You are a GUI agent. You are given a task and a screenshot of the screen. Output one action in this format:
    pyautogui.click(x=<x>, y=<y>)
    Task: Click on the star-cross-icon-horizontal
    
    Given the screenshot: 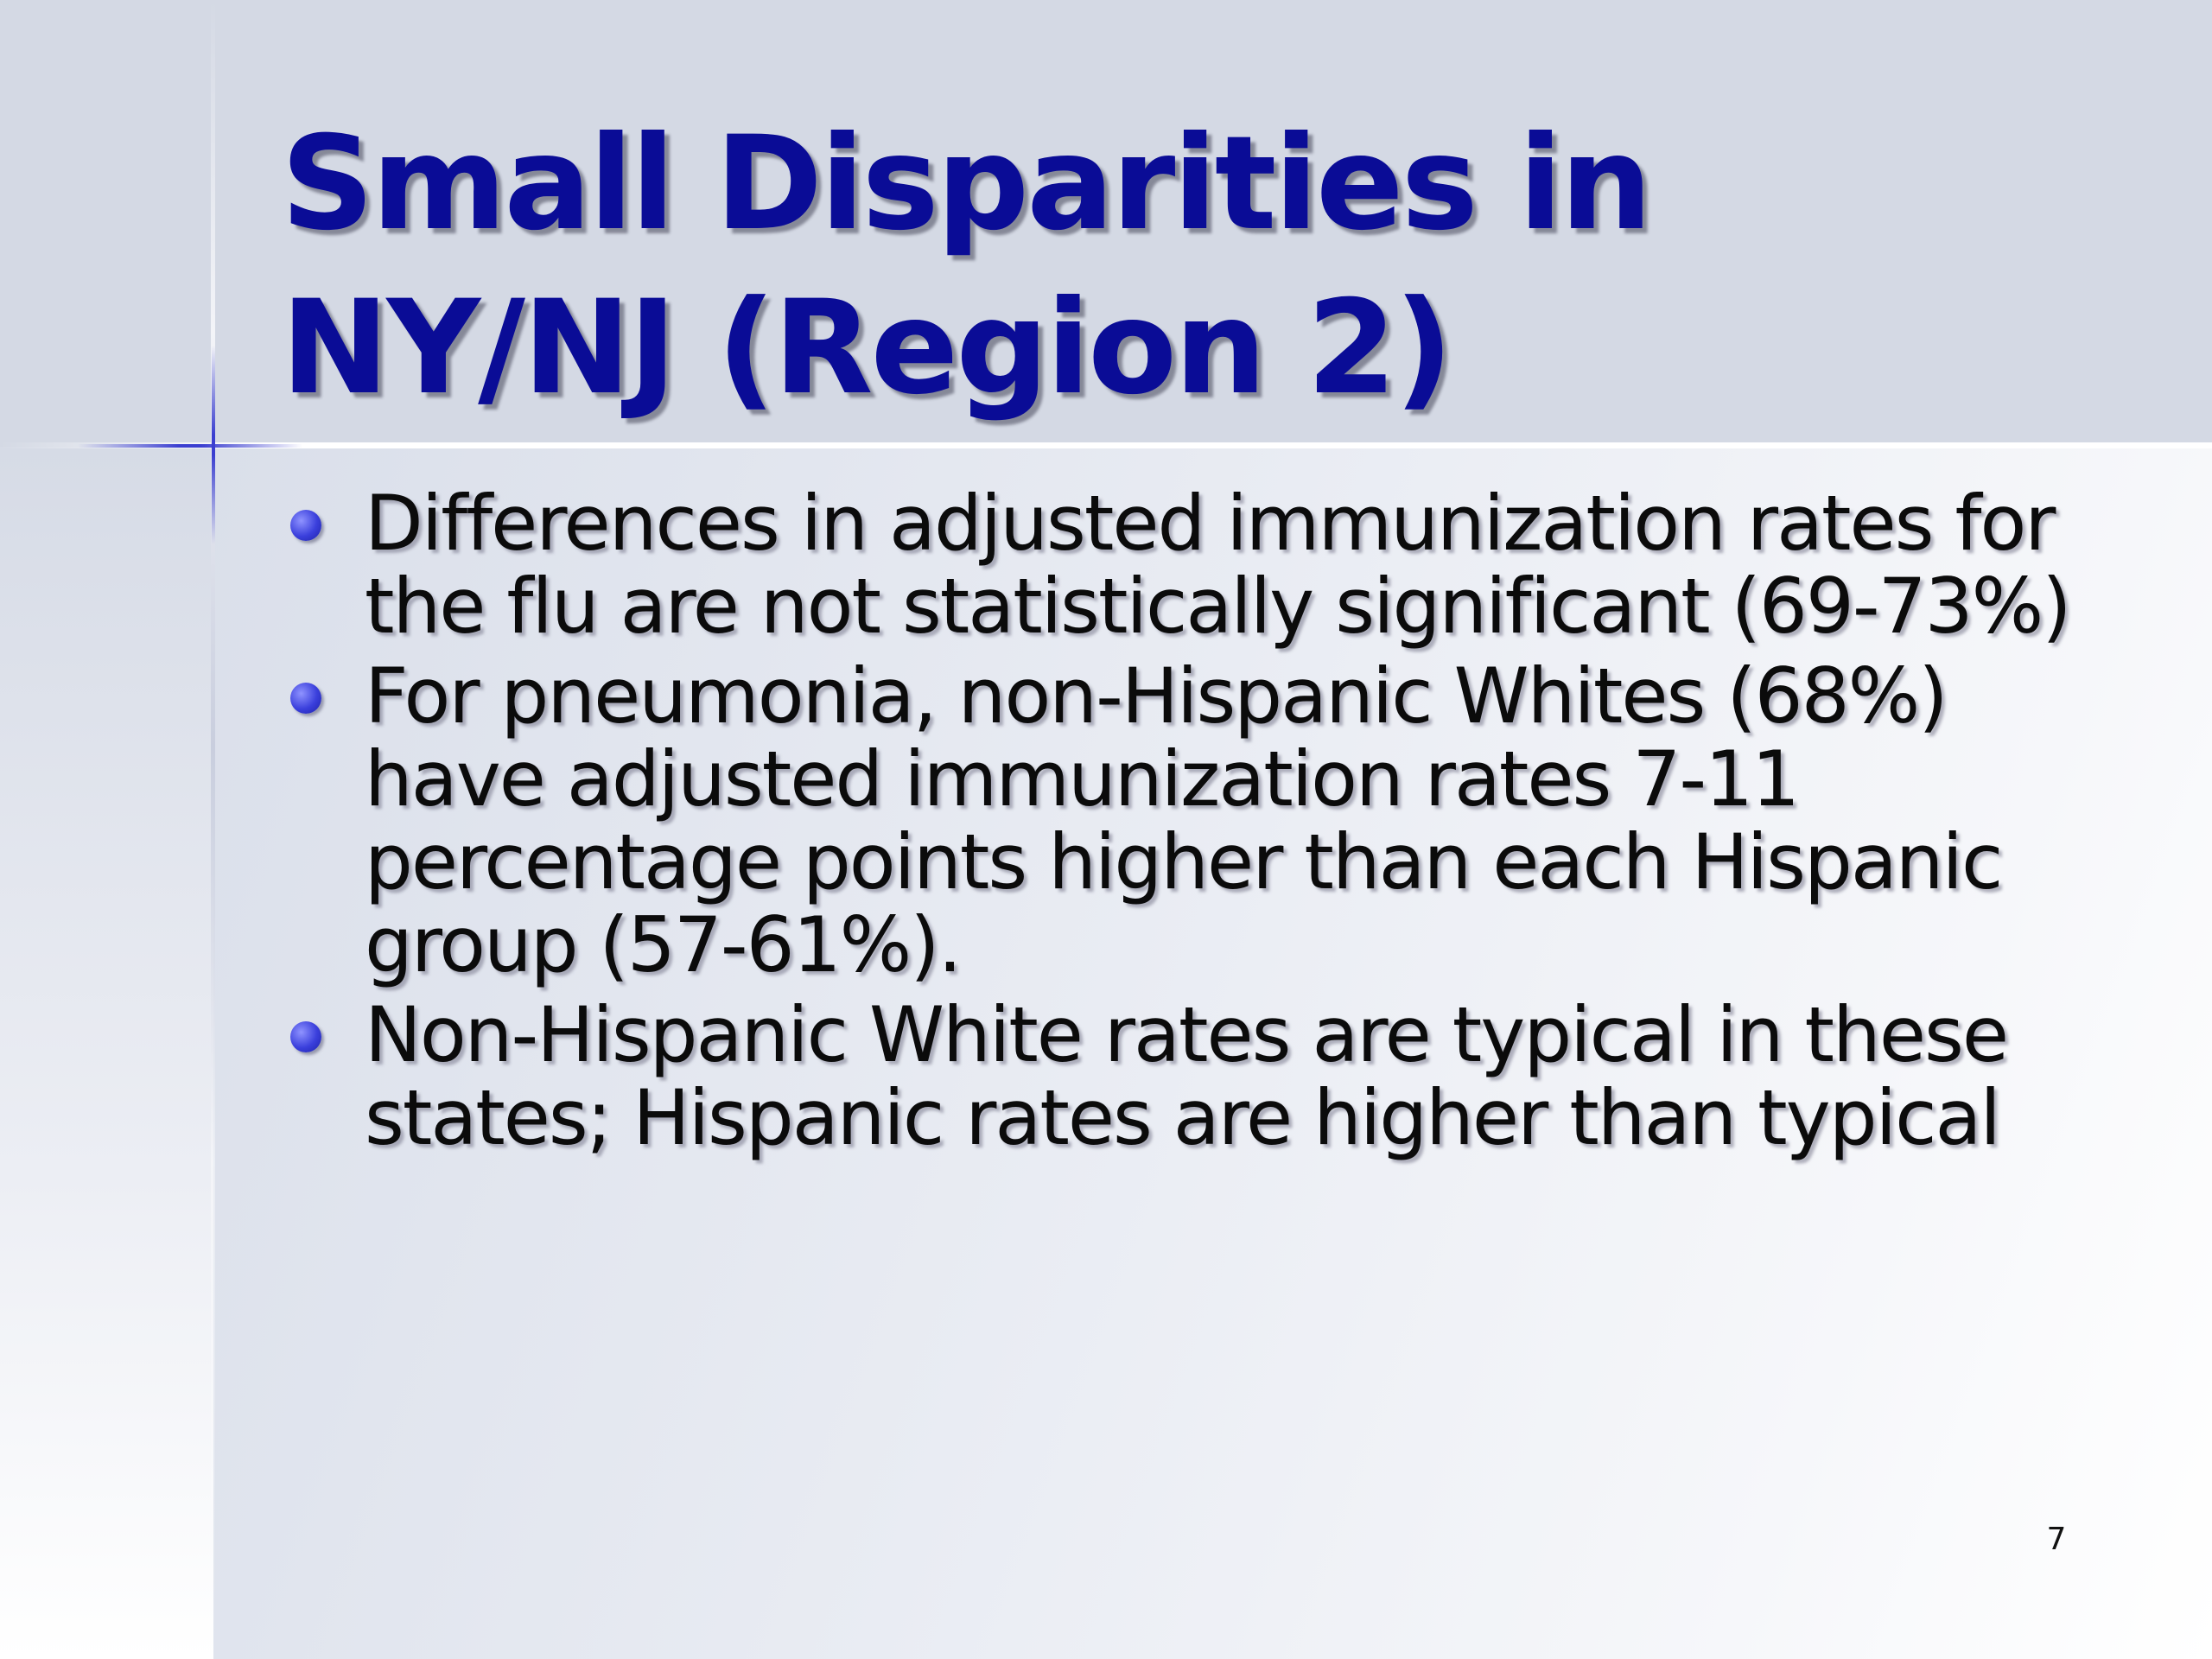 What is the action you would take?
    pyautogui.click(x=190, y=446)
    